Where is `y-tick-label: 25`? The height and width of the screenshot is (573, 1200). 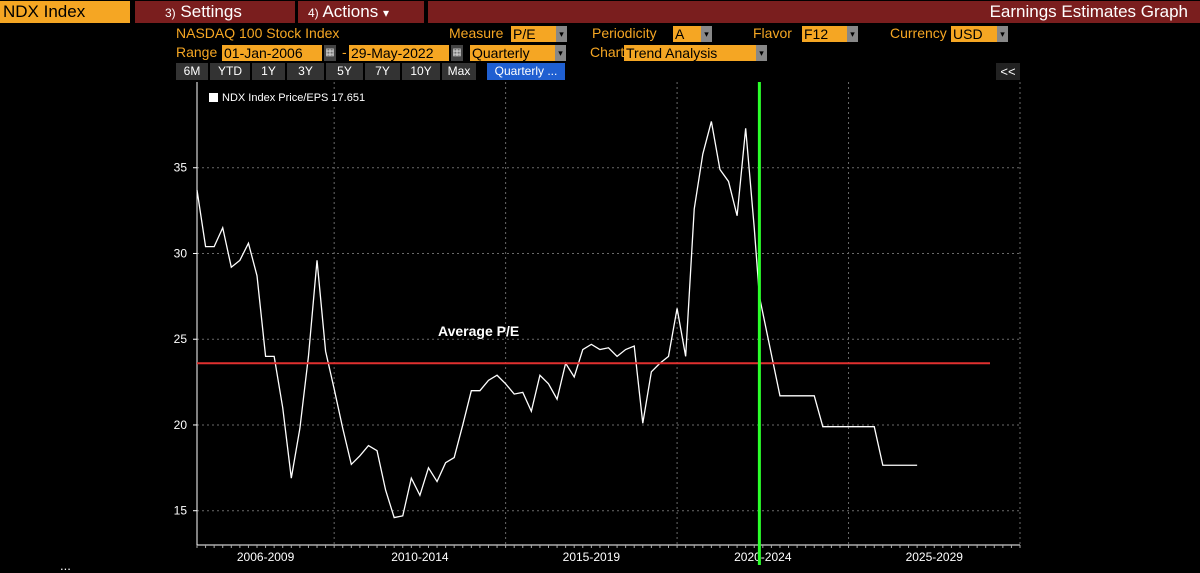
y-tick-label: 25 is located at coordinates (181, 339).